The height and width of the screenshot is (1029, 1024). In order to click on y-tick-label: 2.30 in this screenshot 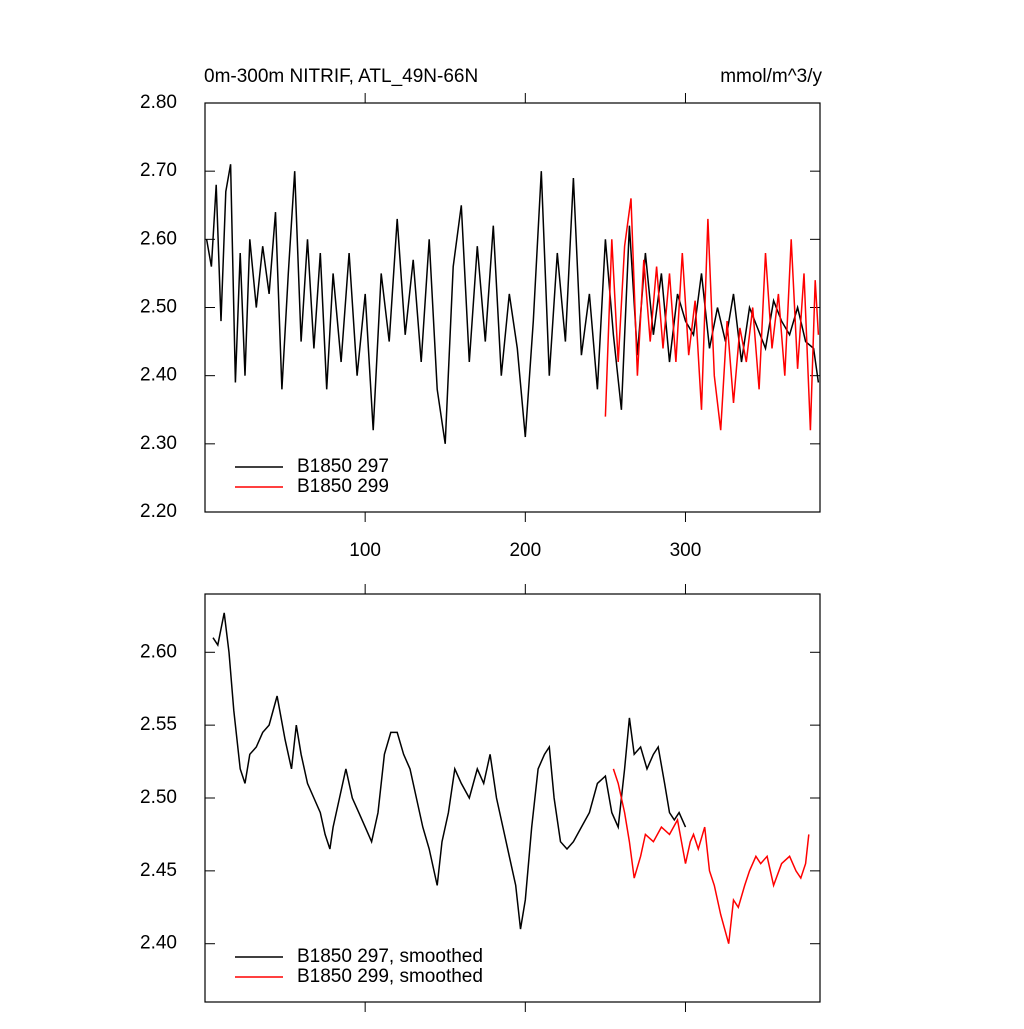, I will do `click(158, 443)`.